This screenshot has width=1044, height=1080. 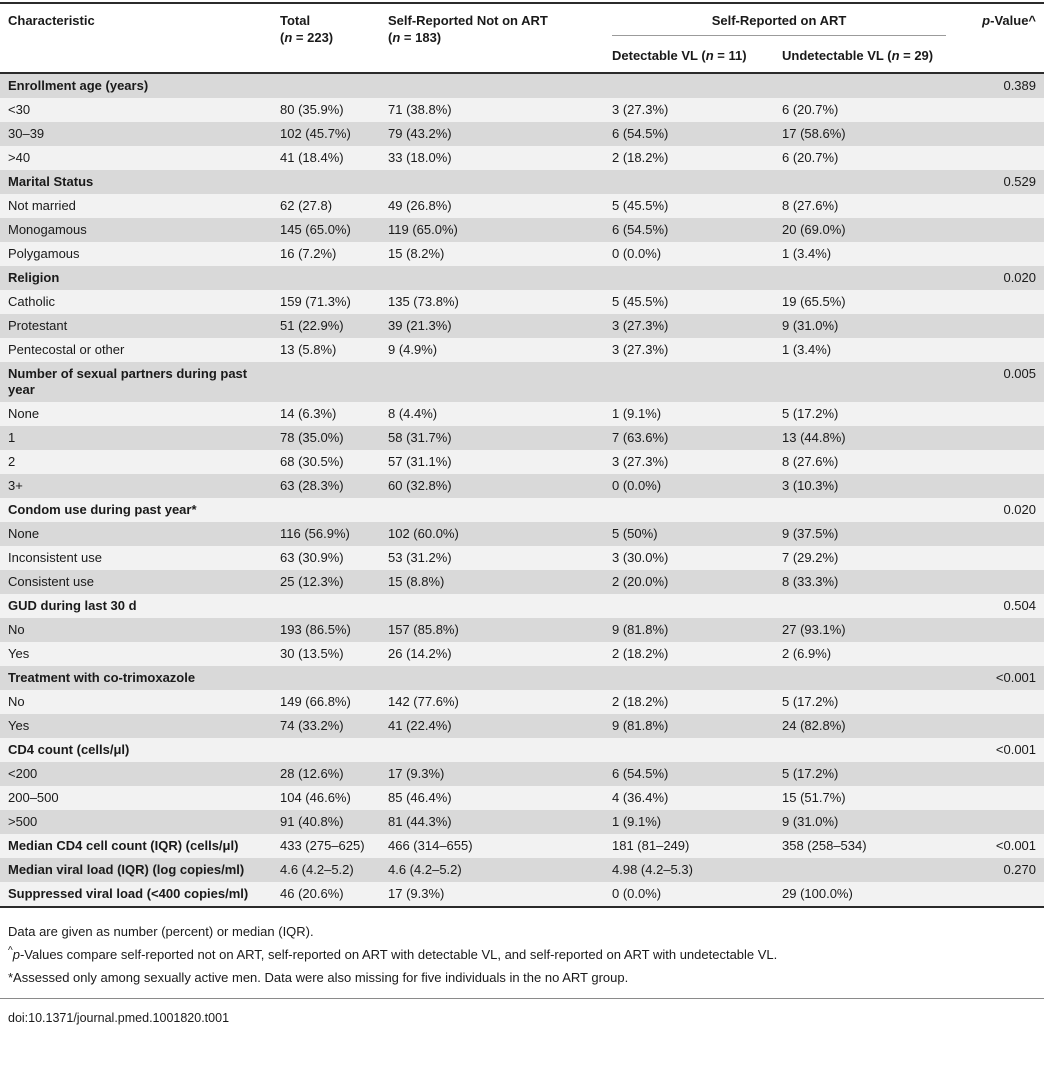 What do you see at coordinates (315, 133) in the screenshot?
I see `cell-total: 102 (45.7%)` at bounding box center [315, 133].